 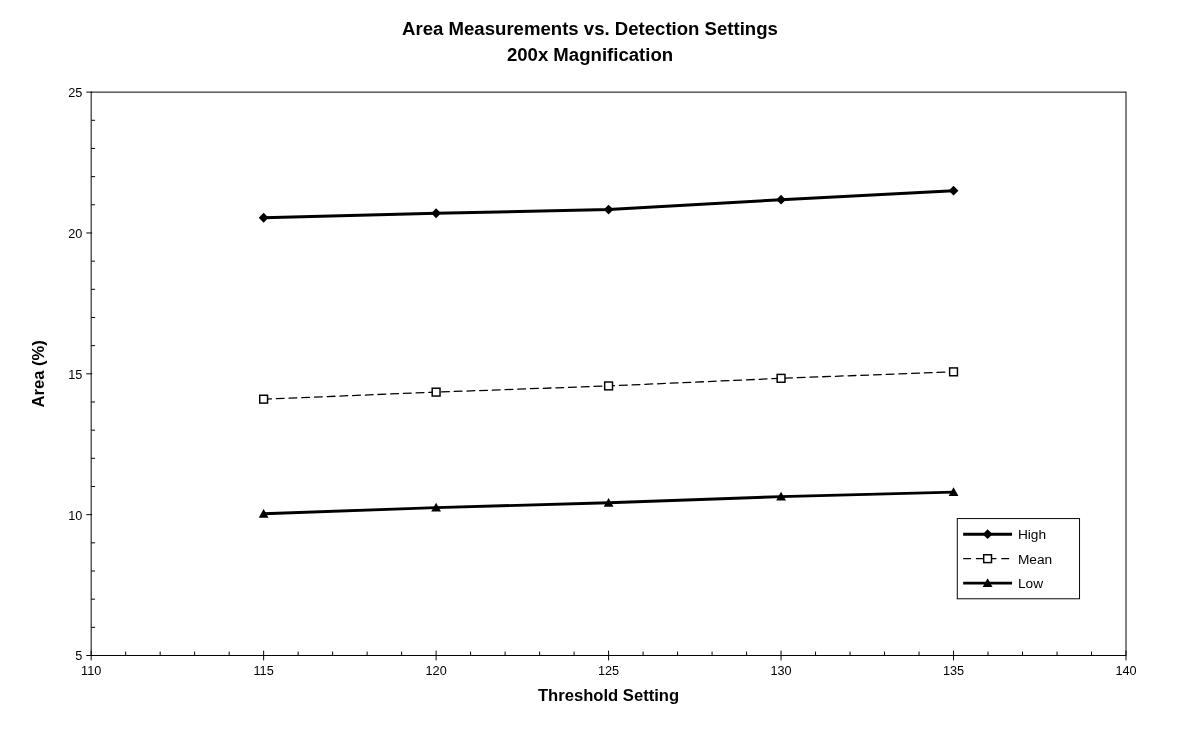 What do you see at coordinates (590, 54) in the screenshot?
I see `chart-subtitle: 200x Magnification` at bounding box center [590, 54].